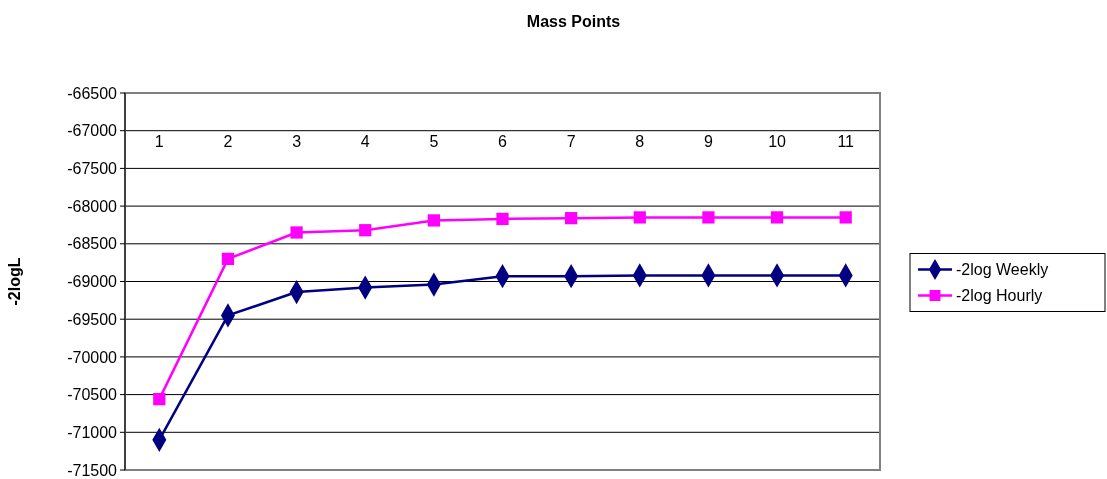 Image resolution: width=1107 pixels, height=479 pixels. Describe the element at coordinates (999, 296) in the screenshot. I see `legend-label: -2log Hourly` at that location.